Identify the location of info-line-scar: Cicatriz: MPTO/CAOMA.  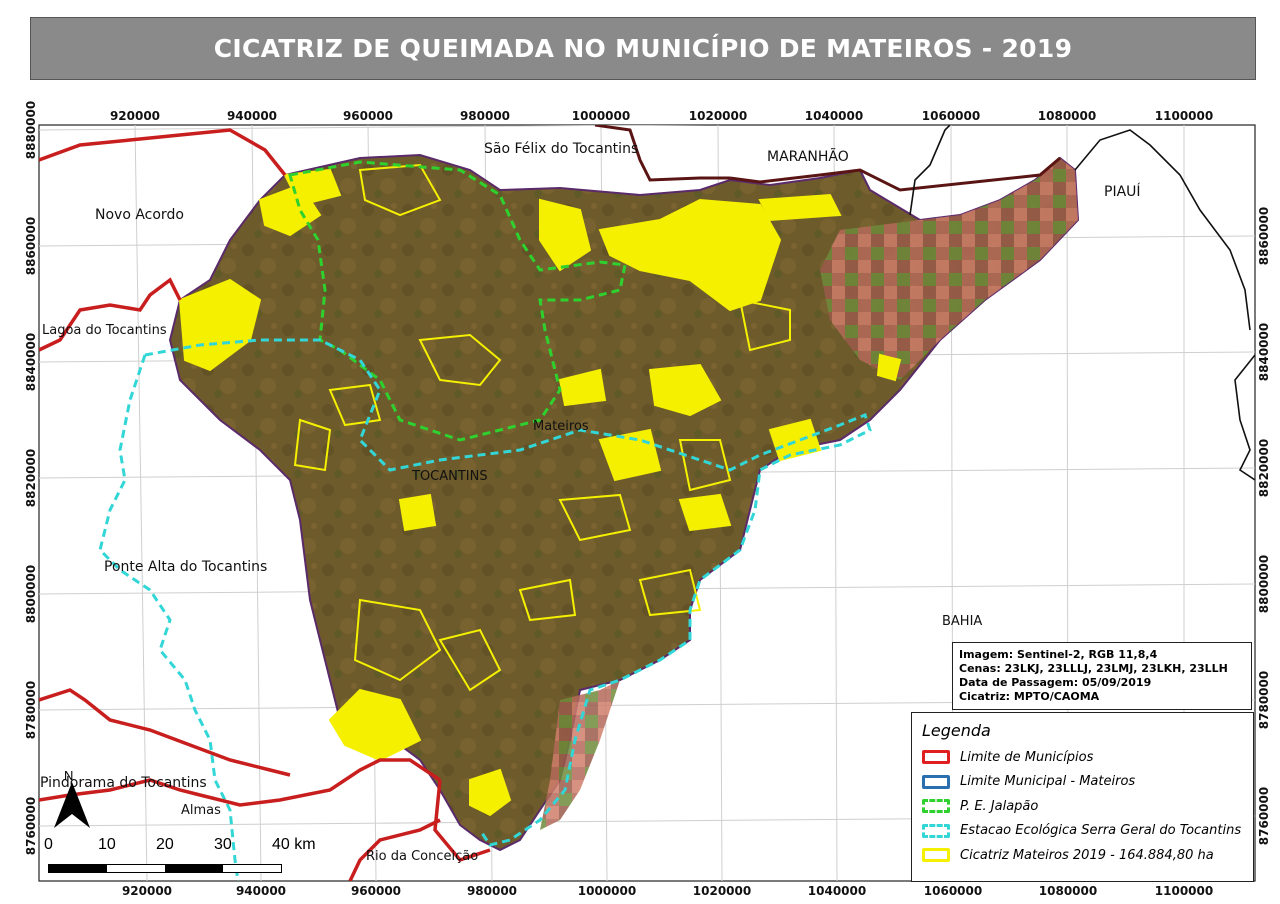
(1029, 696).